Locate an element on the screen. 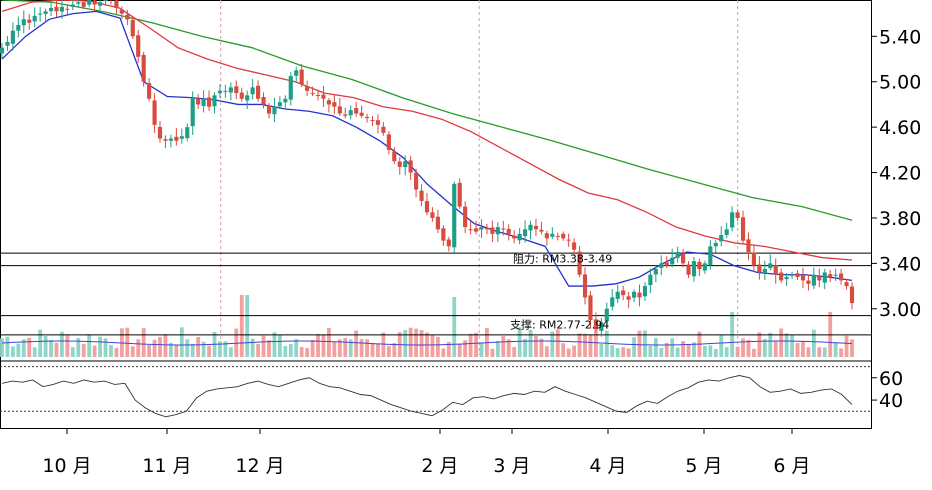  price-tick-label: 3.00 is located at coordinates (900, 310).